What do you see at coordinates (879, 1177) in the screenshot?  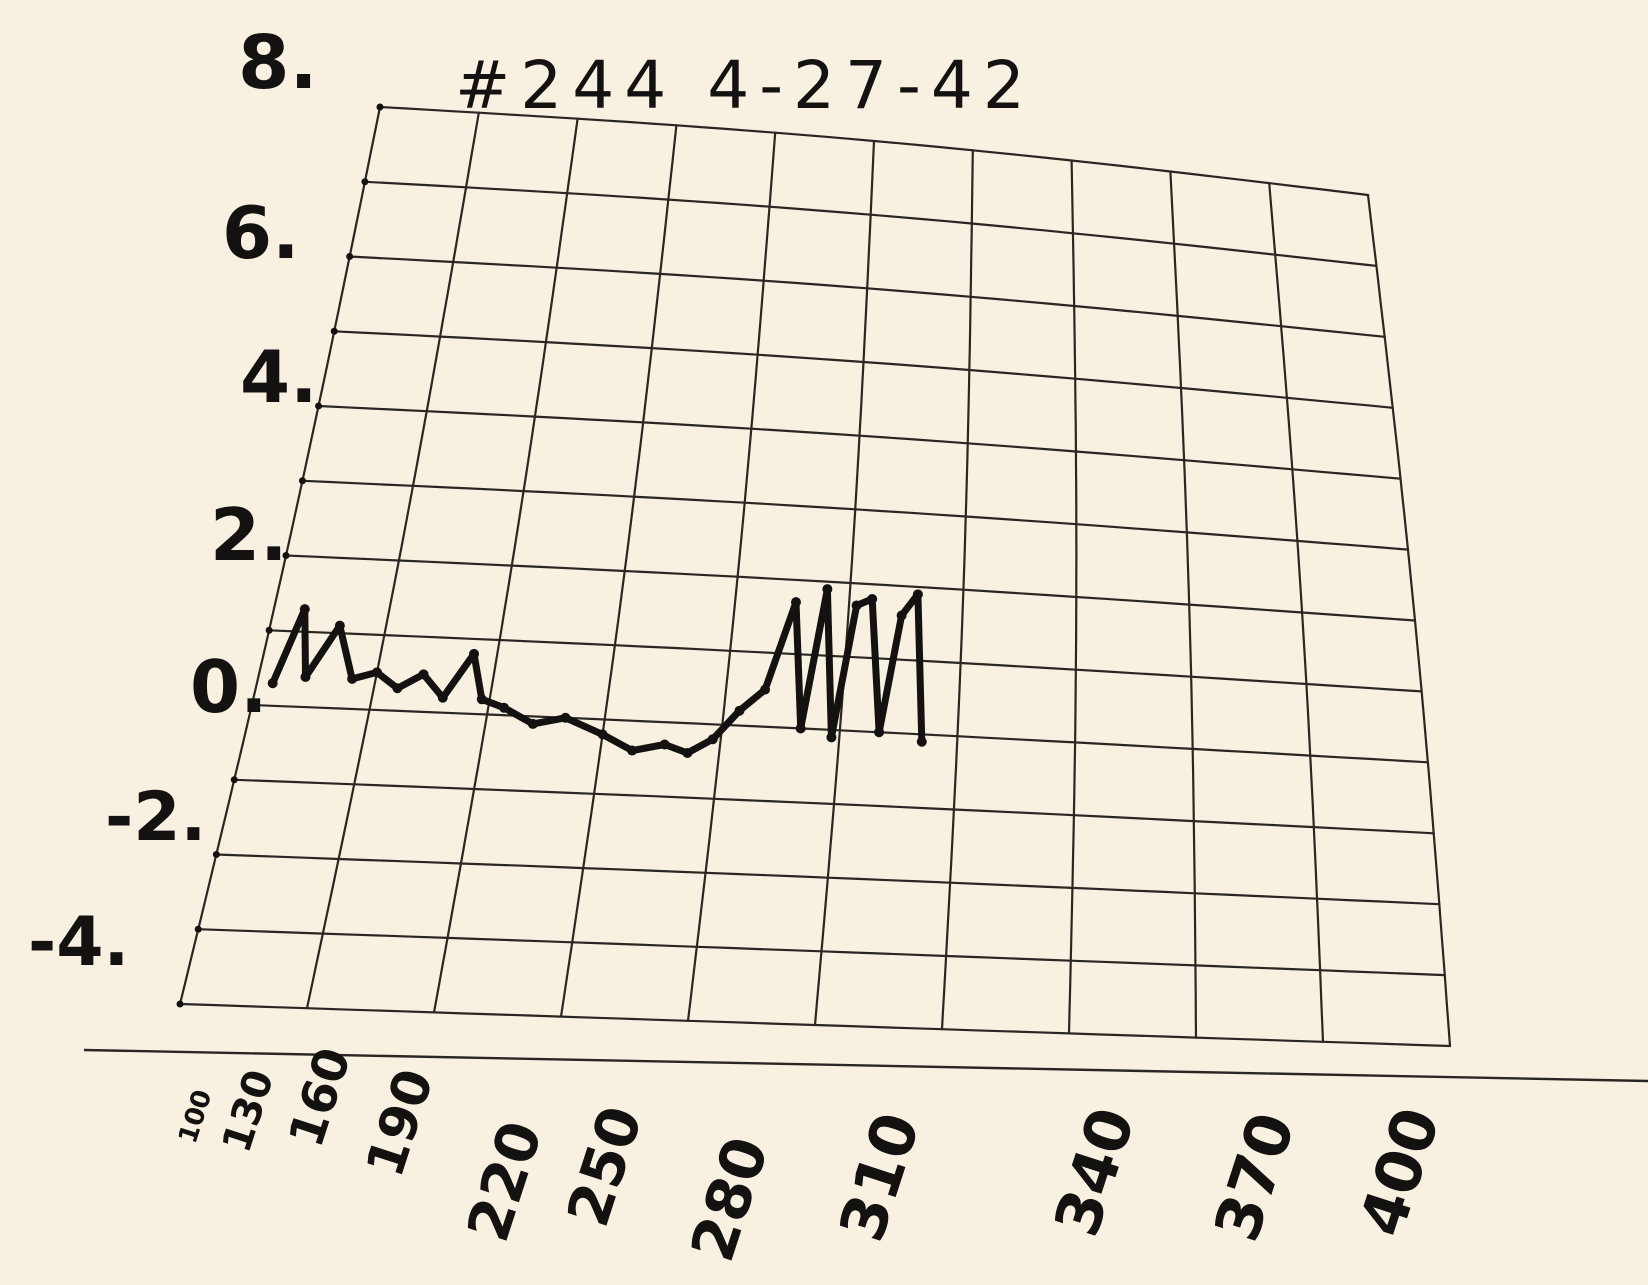 I see `x-tick-label: 310` at bounding box center [879, 1177].